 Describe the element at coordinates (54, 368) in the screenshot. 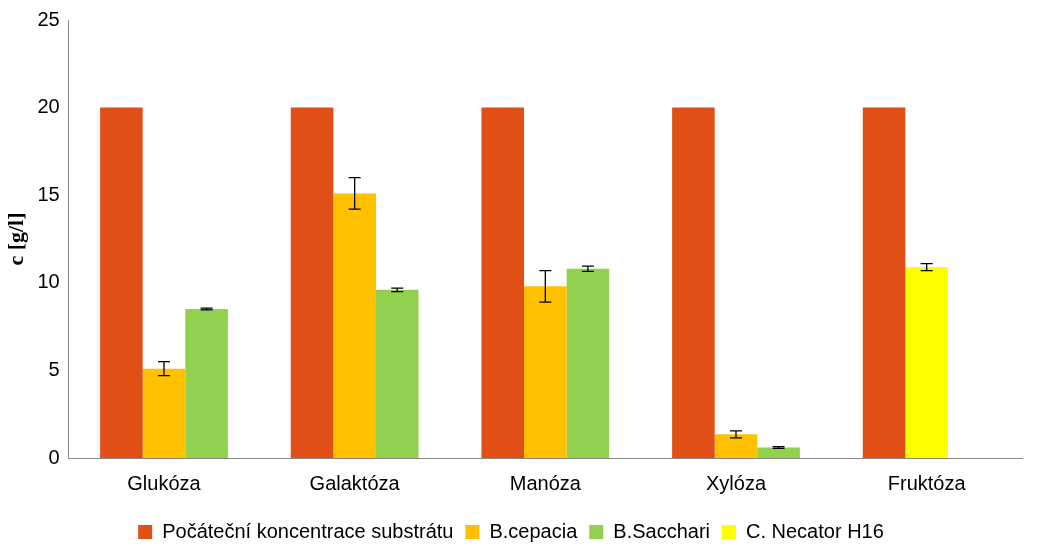

I see `y-tick-label: 5` at that location.